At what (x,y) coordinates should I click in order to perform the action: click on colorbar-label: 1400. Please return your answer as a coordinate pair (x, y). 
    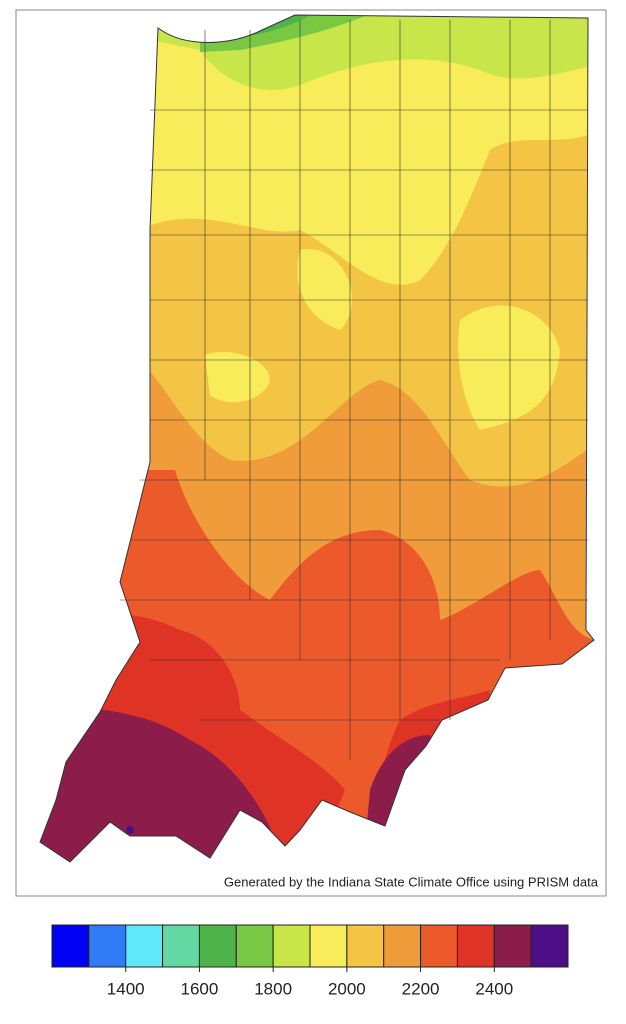
    Looking at the image, I should click on (126, 988).